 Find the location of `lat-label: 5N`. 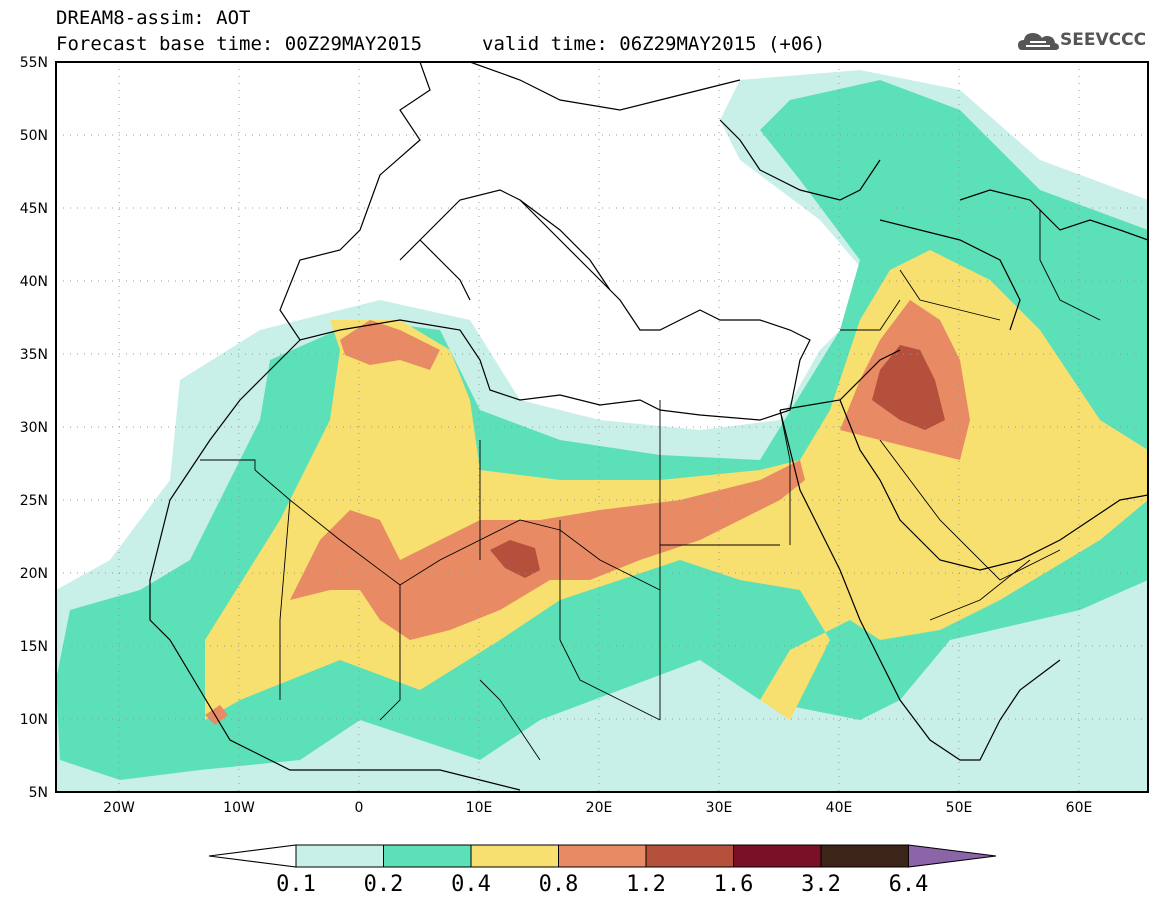

lat-label: 5N is located at coordinates (38, 793).